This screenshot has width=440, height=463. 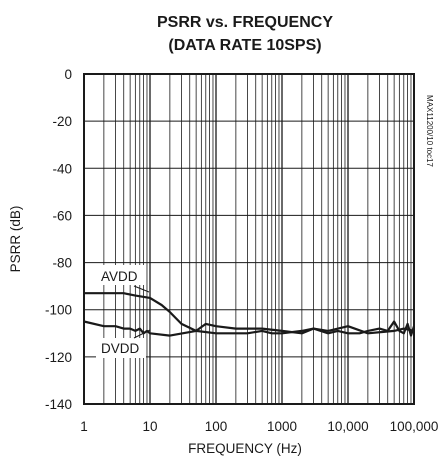 I want to click on series-layer, so click(x=249, y=314).